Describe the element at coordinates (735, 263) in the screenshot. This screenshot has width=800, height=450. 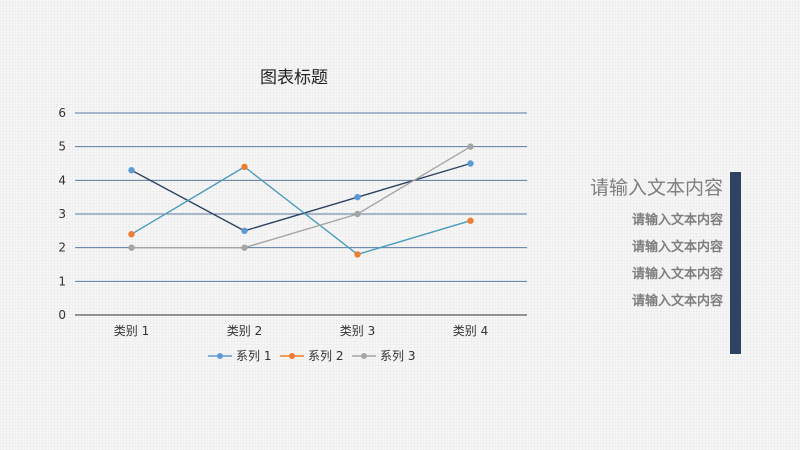
I see `accent-bar` at that location.